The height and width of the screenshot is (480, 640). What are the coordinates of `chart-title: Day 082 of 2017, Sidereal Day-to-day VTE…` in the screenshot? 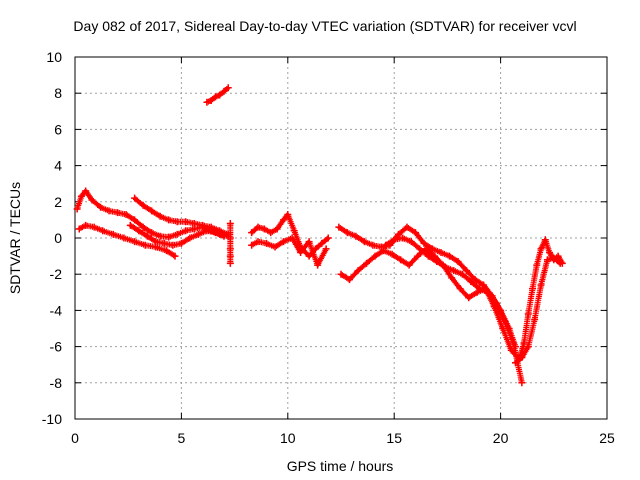 It's located at (324, 26).